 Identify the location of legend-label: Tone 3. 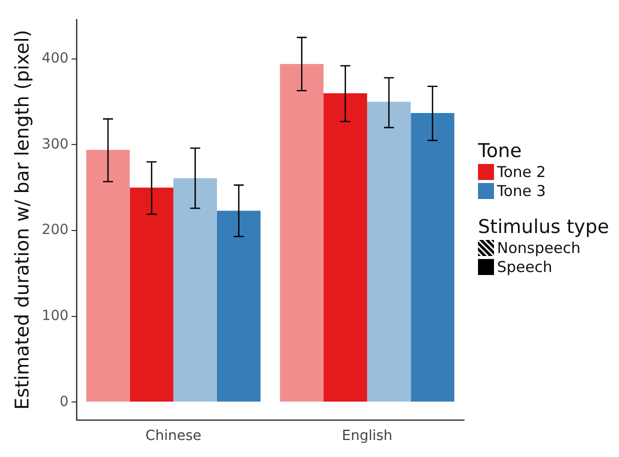
(521, 191).